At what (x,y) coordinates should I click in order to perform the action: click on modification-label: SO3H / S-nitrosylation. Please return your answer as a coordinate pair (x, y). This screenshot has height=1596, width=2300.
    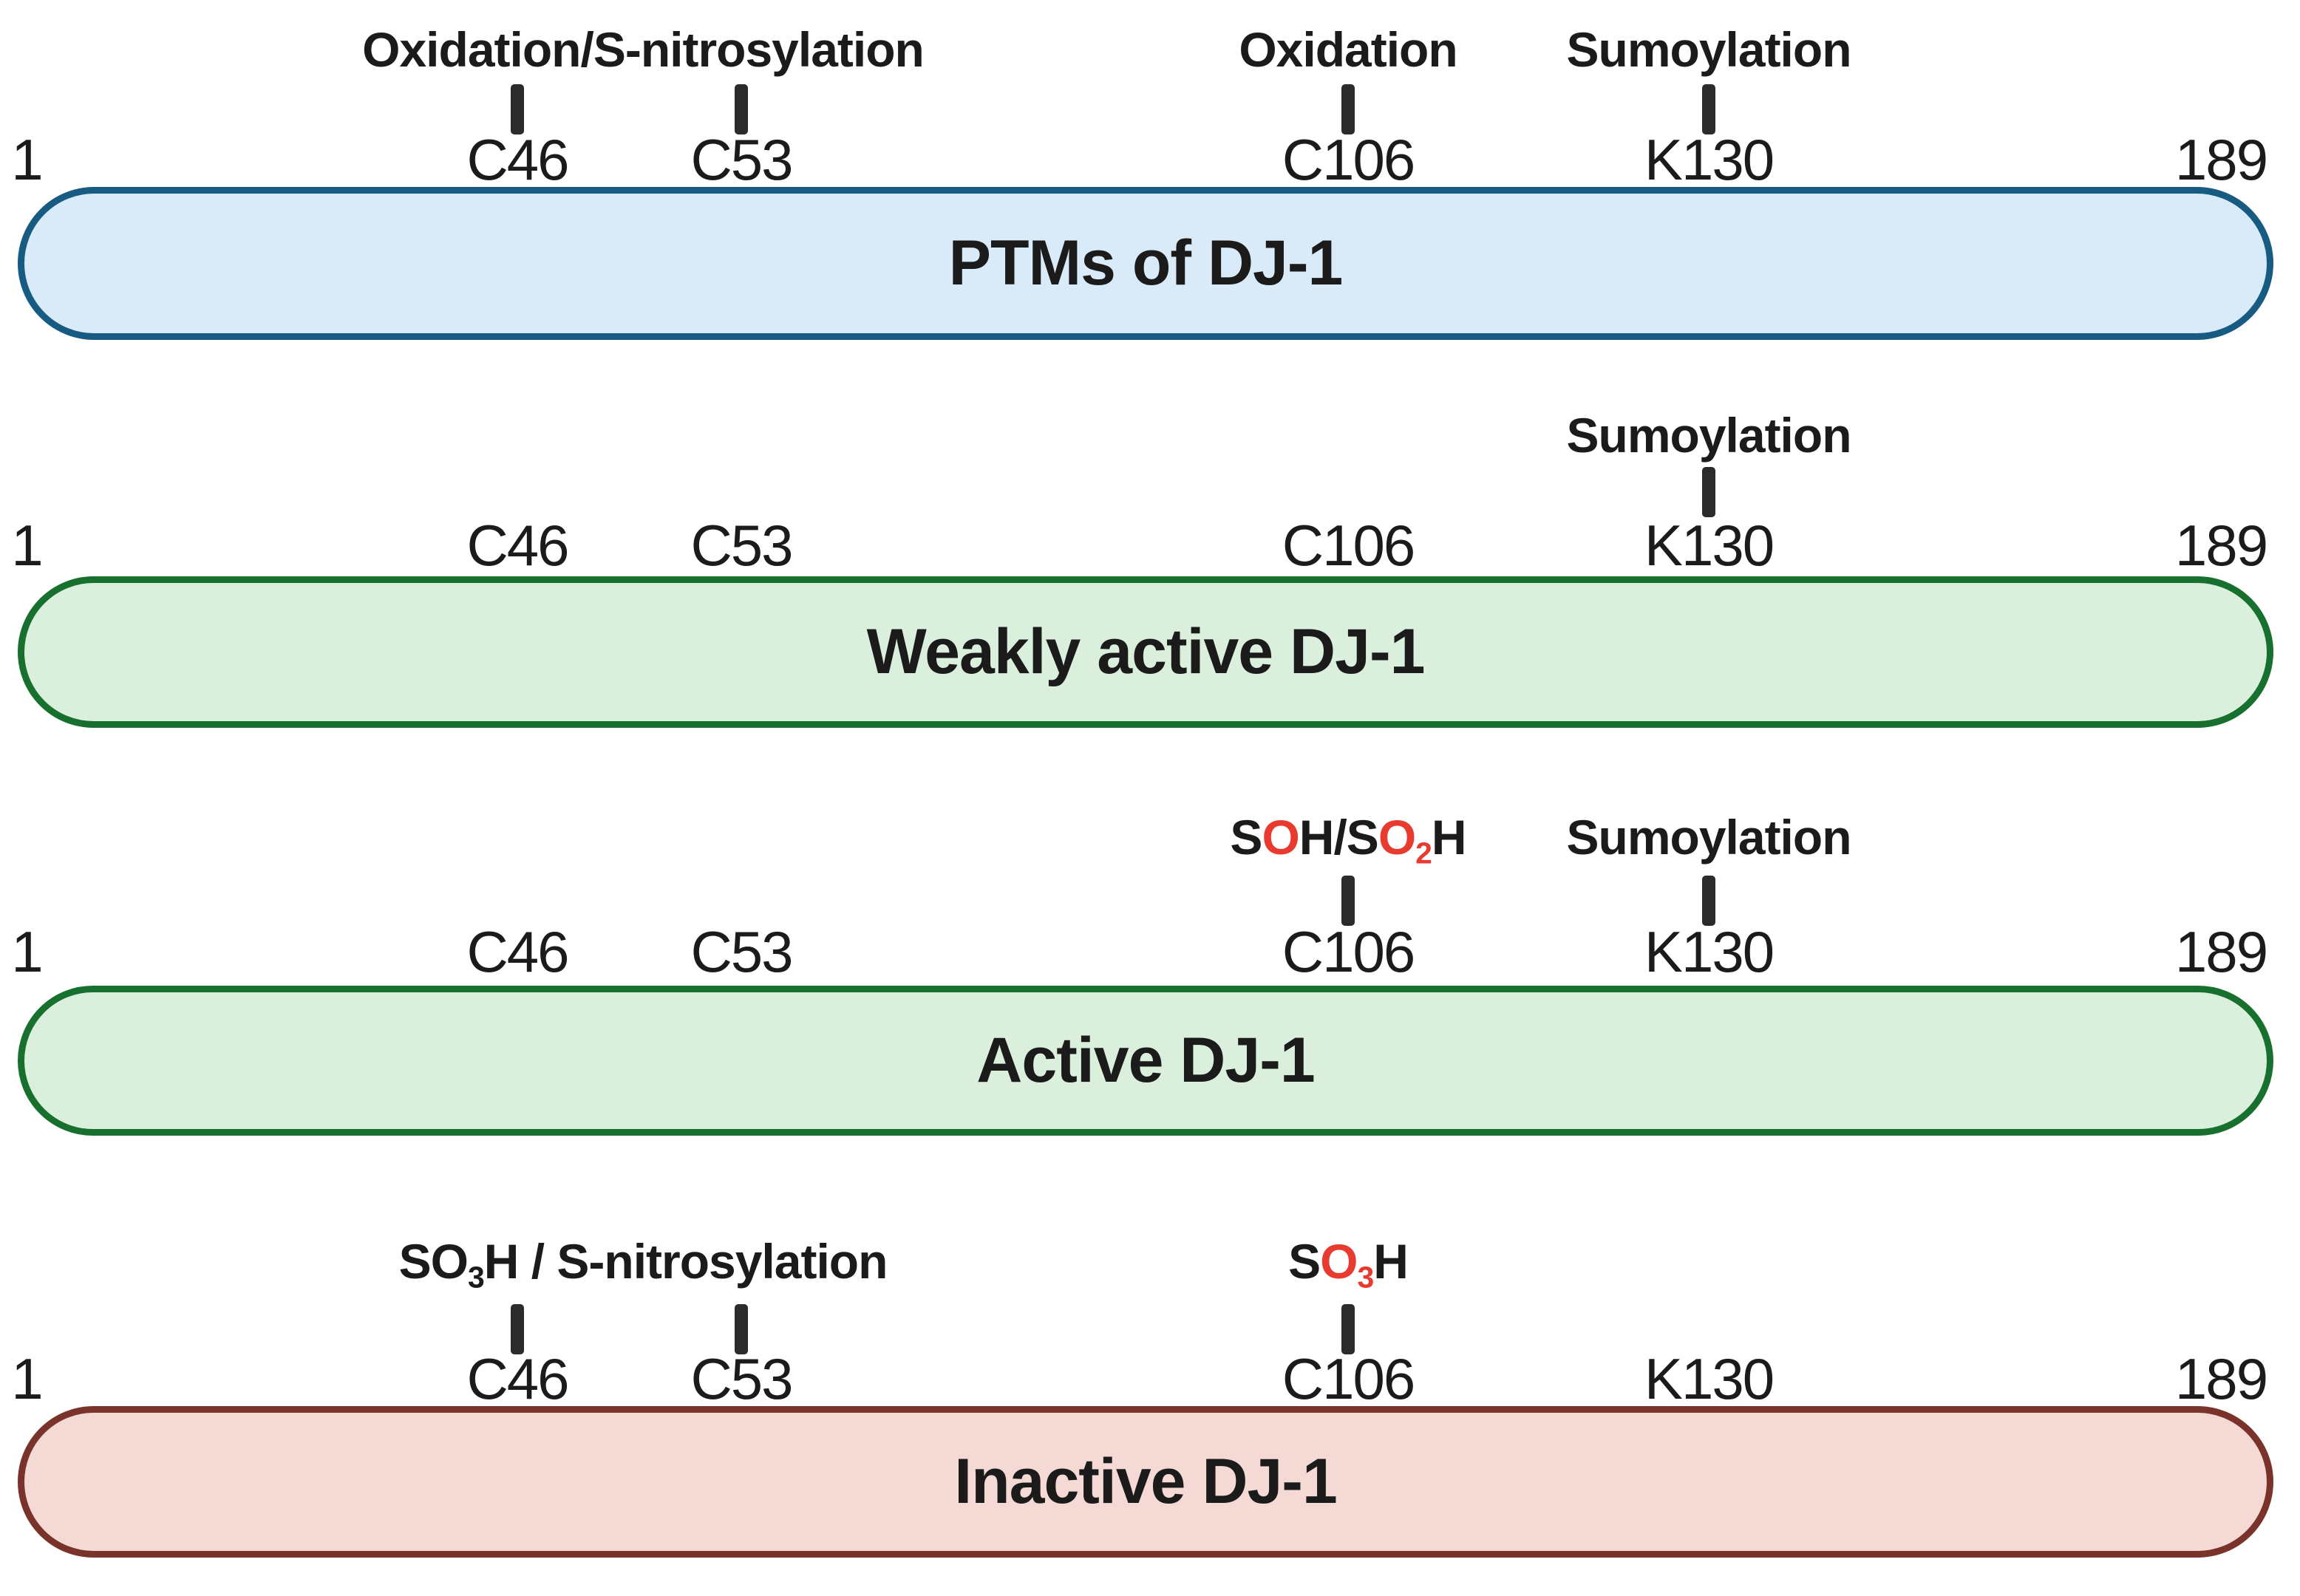
    Looking at the image, I should click on (643, 1263).